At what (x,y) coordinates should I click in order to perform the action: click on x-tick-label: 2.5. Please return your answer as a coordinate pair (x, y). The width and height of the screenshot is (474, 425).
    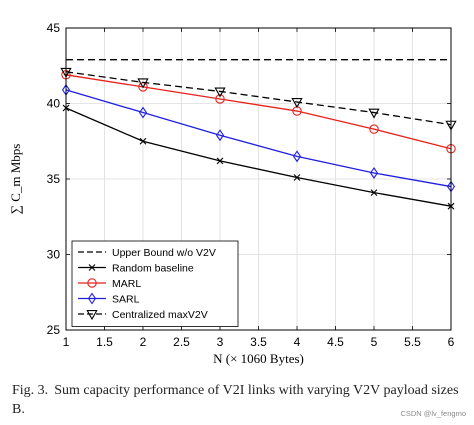
    Looking at the image, I should click on (181, 342).